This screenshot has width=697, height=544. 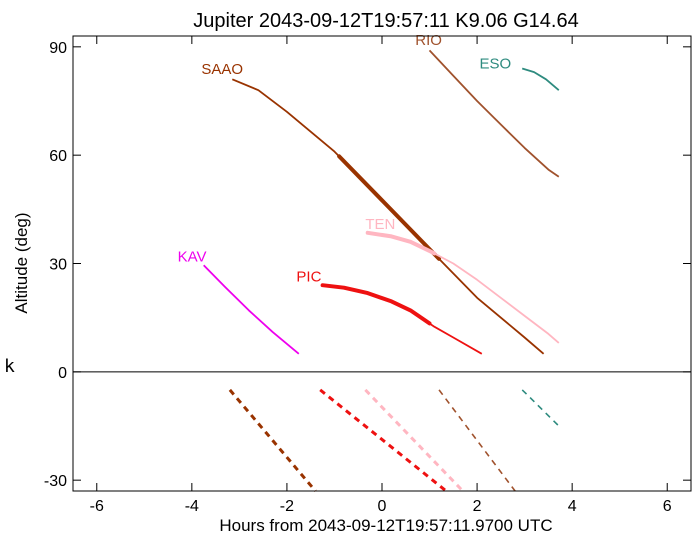 I want to click on series-label-ten: TEN, so click(x=380, y=224).